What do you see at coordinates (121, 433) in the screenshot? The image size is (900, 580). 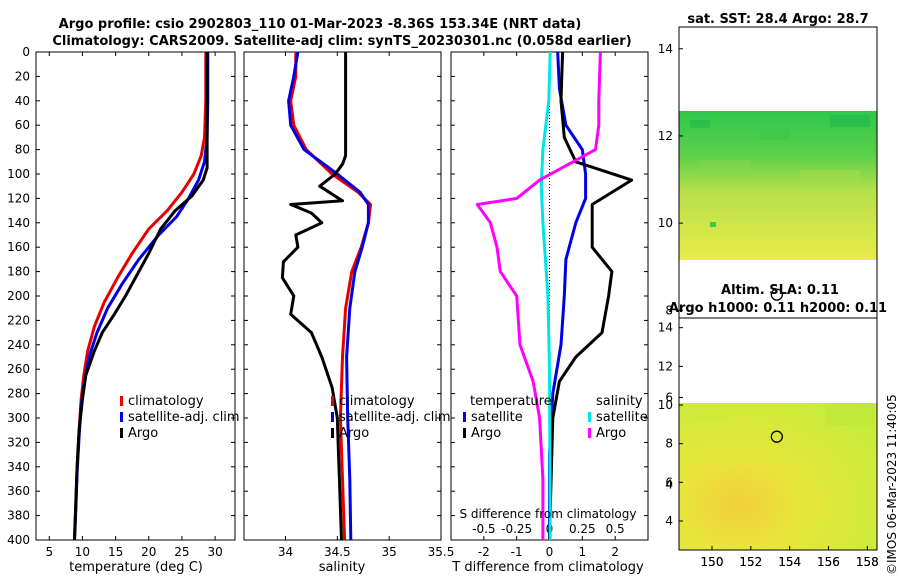 I see `legend-swatch-argo` at bounding box center [121, 433].